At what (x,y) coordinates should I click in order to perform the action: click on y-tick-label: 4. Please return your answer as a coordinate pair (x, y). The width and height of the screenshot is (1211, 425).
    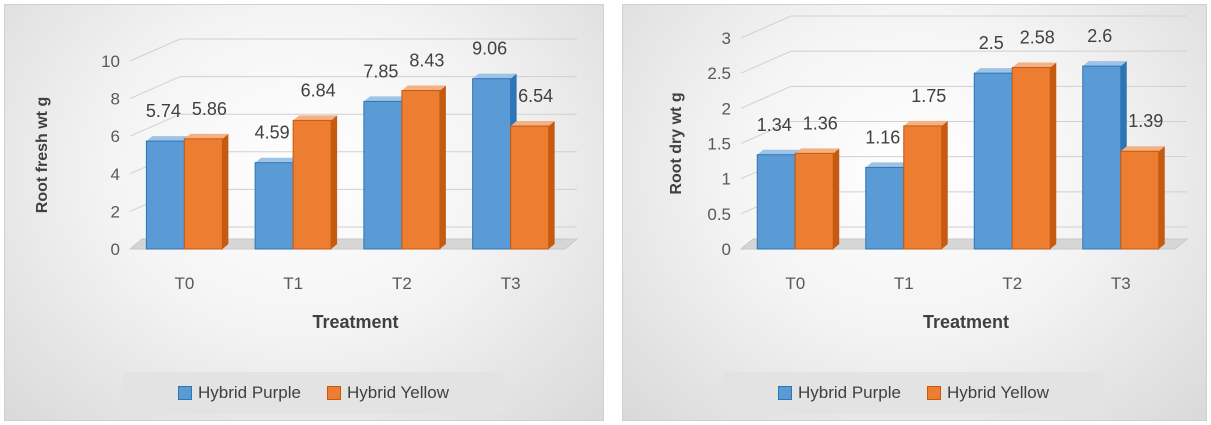
    Looking at the image, I should click on (115, 174).